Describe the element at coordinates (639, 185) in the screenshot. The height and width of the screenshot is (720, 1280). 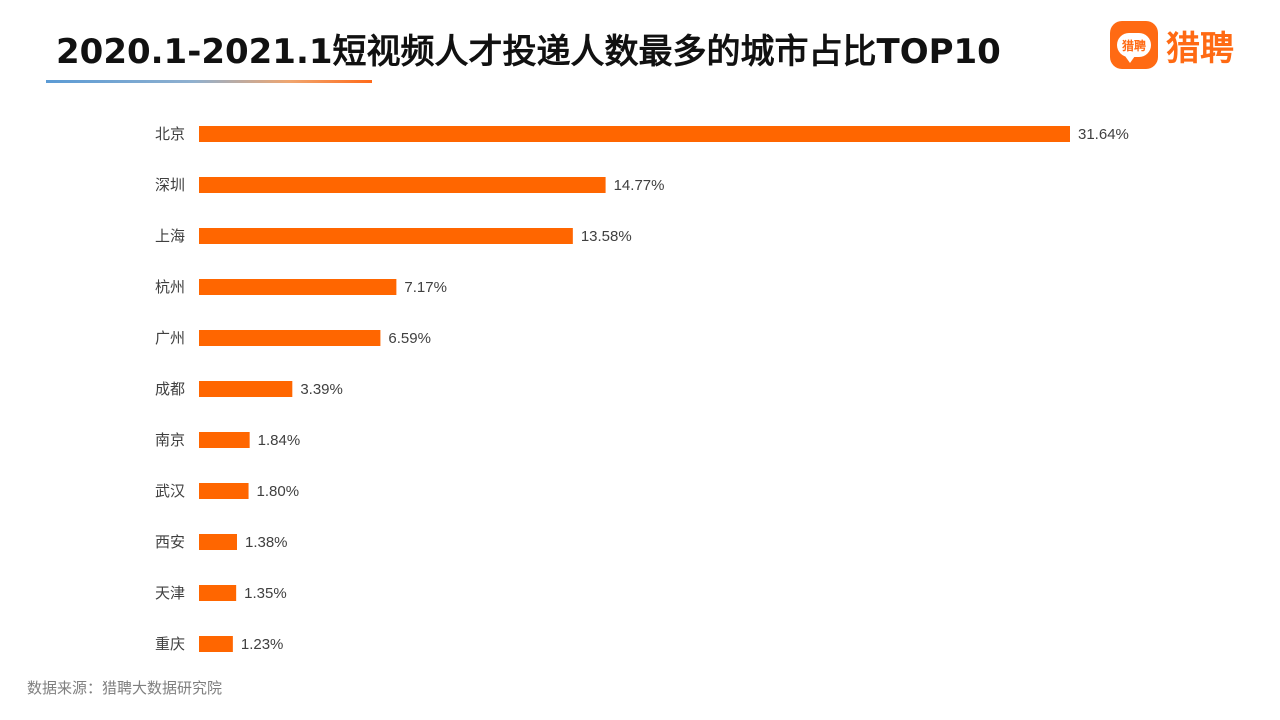
I see `data-label: 14.77%` at that location.